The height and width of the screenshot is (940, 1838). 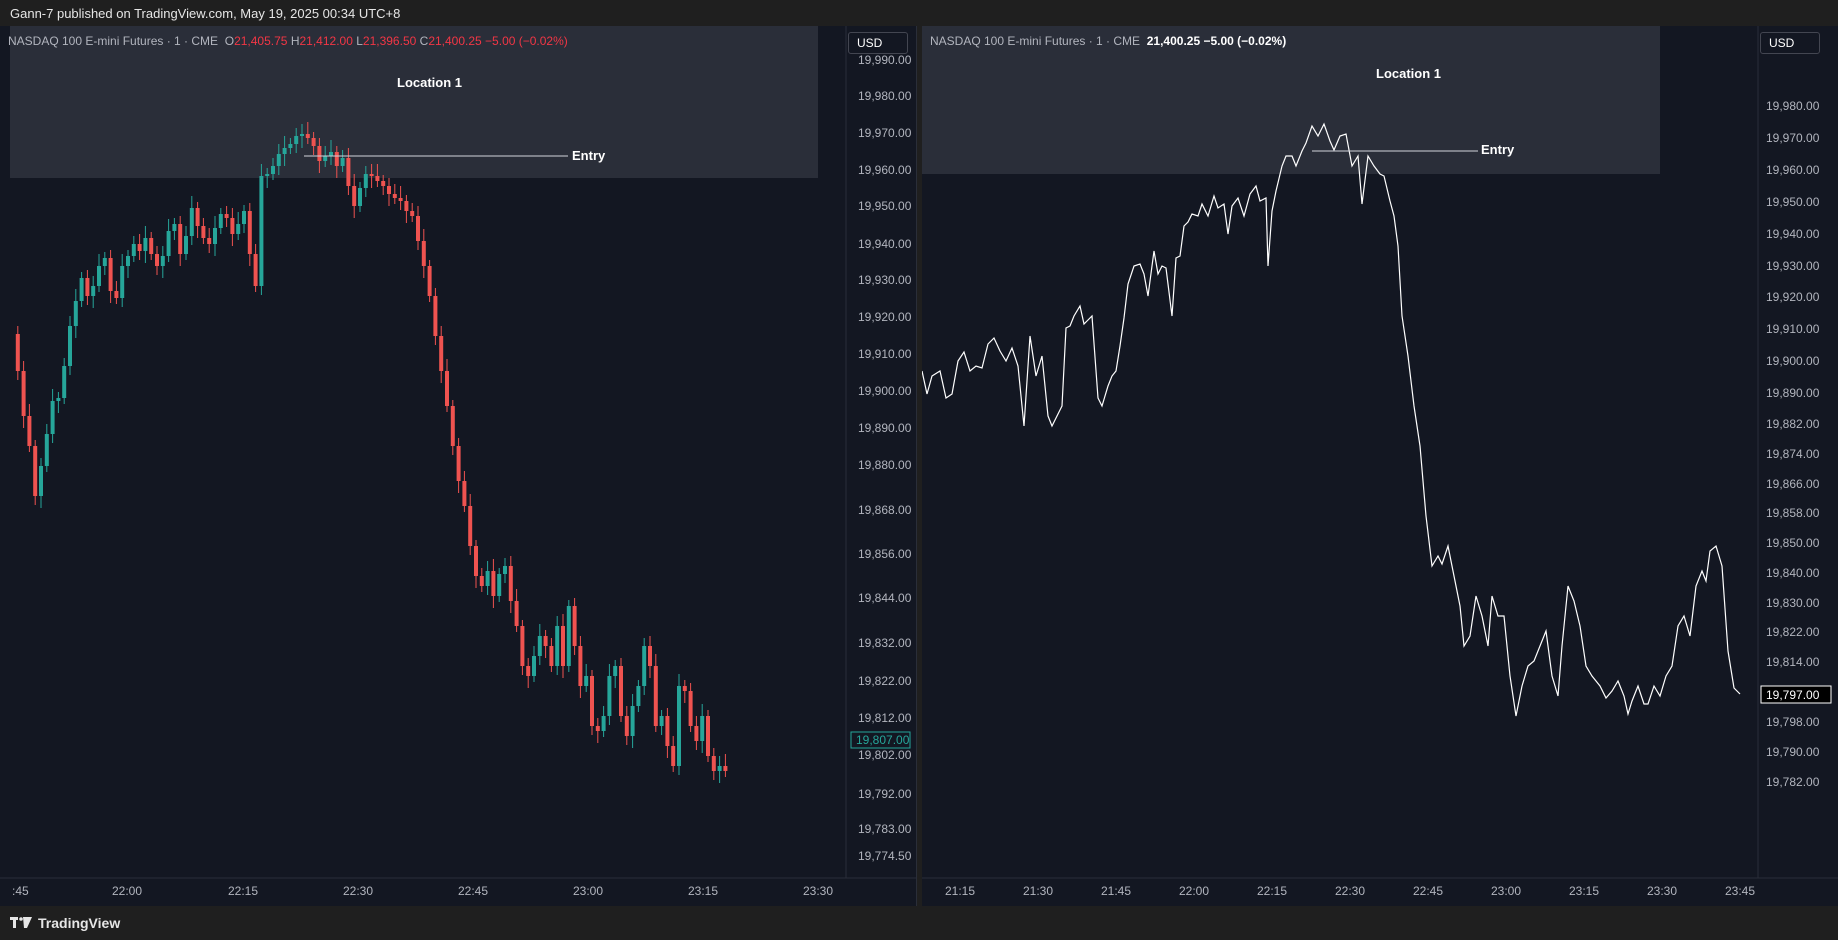 I want to click on right-time-tick: 23:30, so click(x=1662, y=891).